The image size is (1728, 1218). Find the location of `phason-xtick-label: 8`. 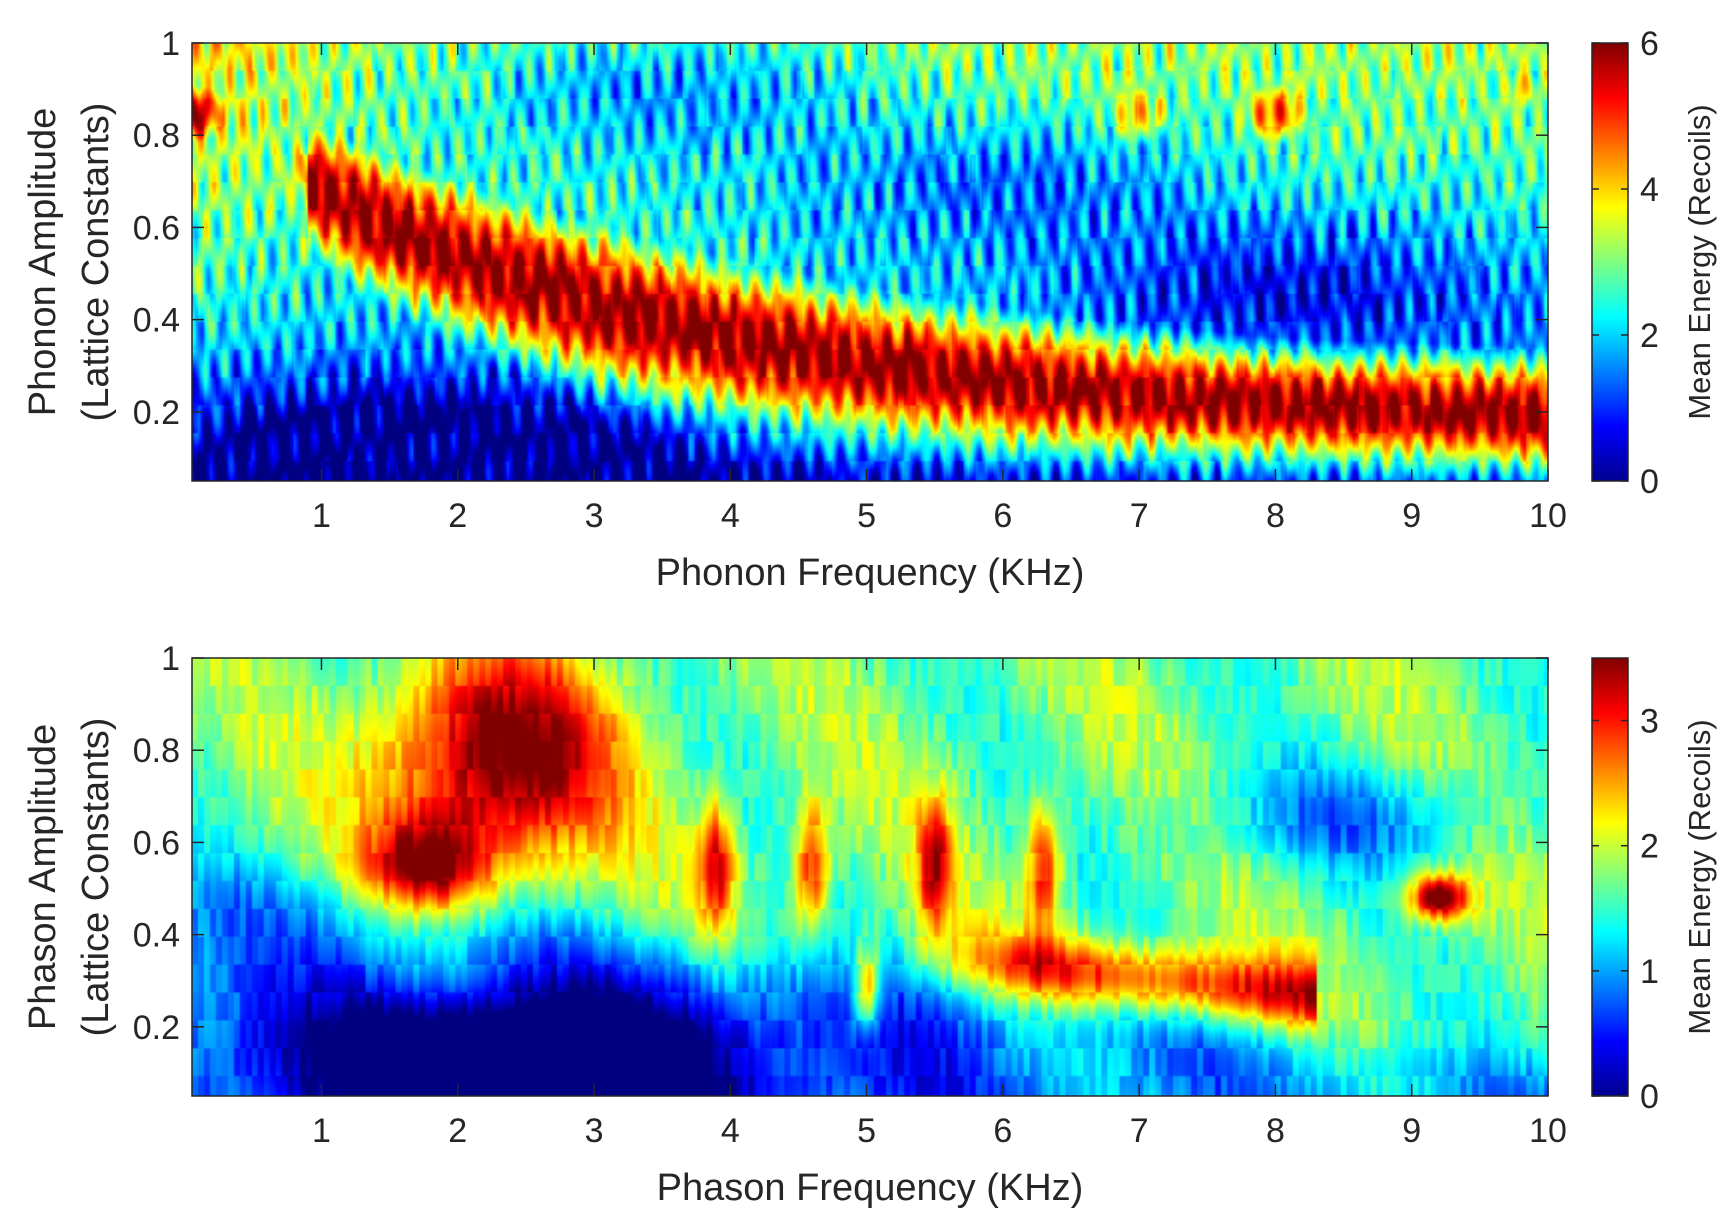

phason-xtick-label: 8 is located at coordinates (1275, 1131).